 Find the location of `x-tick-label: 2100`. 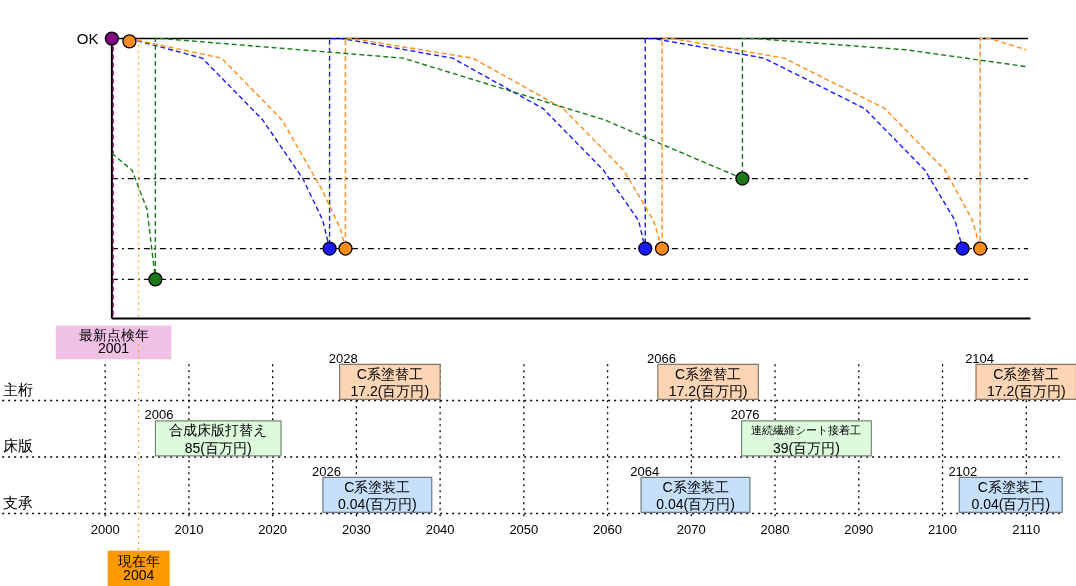

x-tick-label: 2100 is located at coordinates (942, 529).